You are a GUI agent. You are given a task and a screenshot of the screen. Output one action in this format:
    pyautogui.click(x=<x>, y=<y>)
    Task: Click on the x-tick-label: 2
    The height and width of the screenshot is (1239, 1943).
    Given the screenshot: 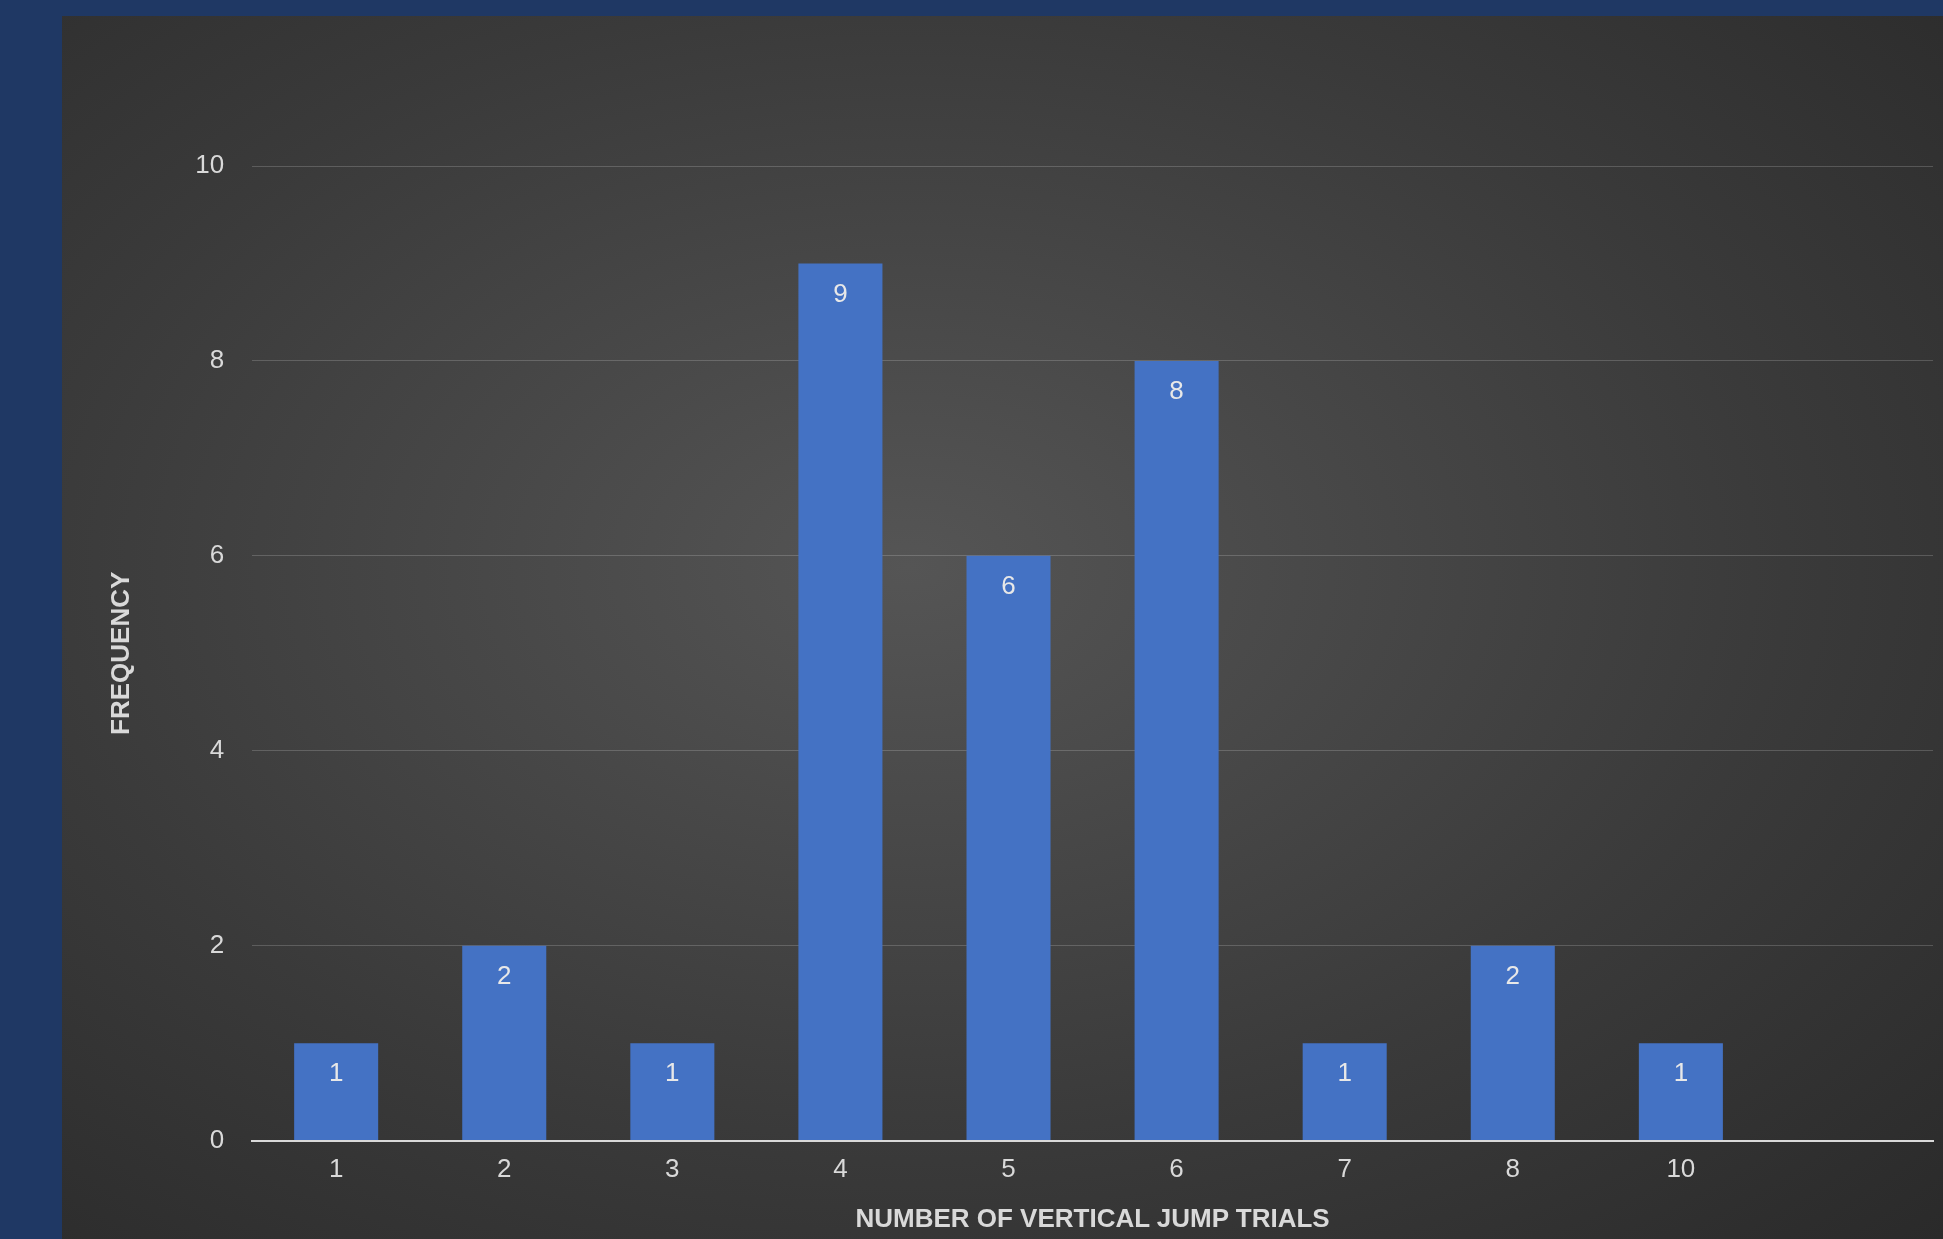 What is the action you would take?
    pyautogui.click(x=504, y=1168)
    